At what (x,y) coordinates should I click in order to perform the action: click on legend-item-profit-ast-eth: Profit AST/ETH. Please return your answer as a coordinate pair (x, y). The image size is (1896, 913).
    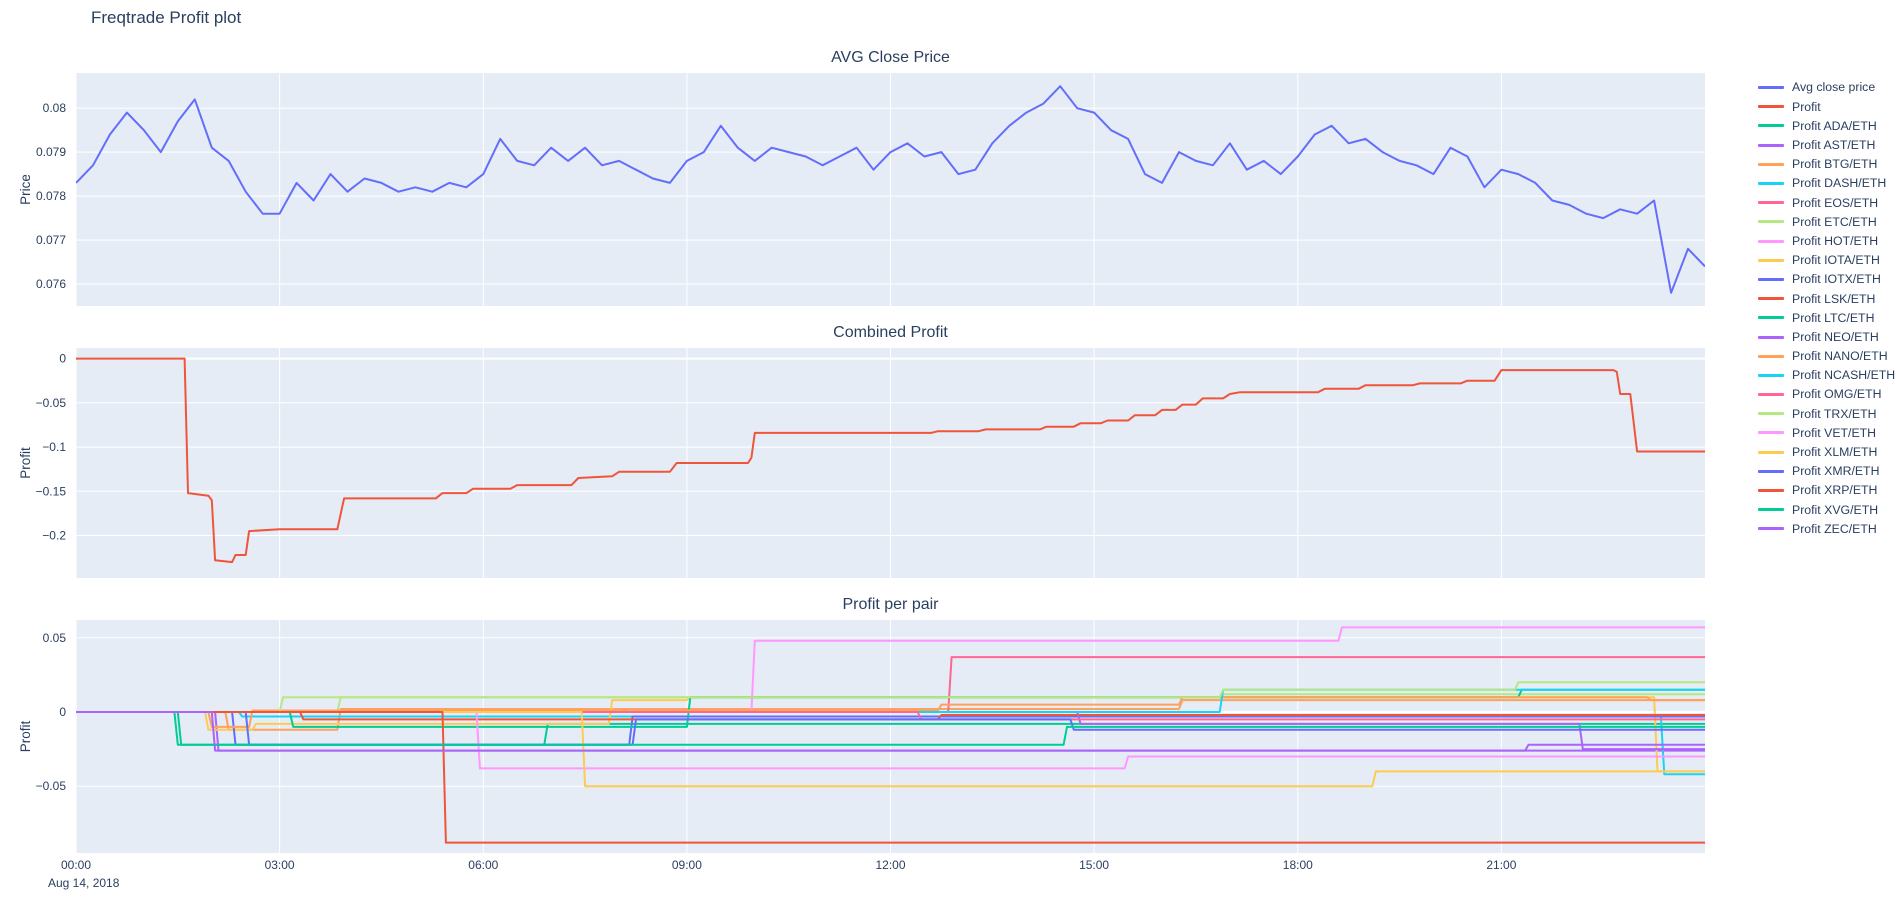
    Looking at the image, I should click on (1826, 145).